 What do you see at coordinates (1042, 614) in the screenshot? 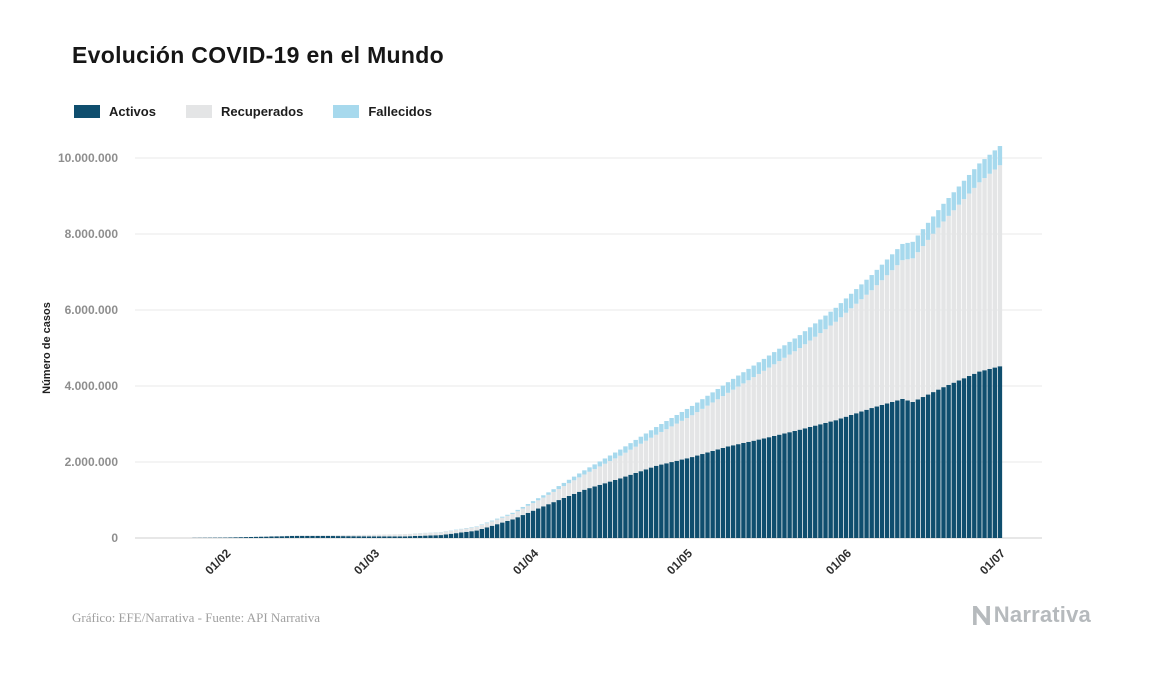
I see `brand-name: Narrativa` at bounding box center [1042, 614].